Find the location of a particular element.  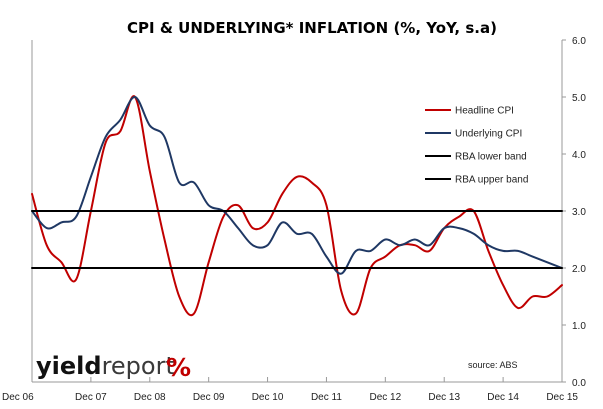

y-tick-label: 4.0 is located at coordinates (579, 155).